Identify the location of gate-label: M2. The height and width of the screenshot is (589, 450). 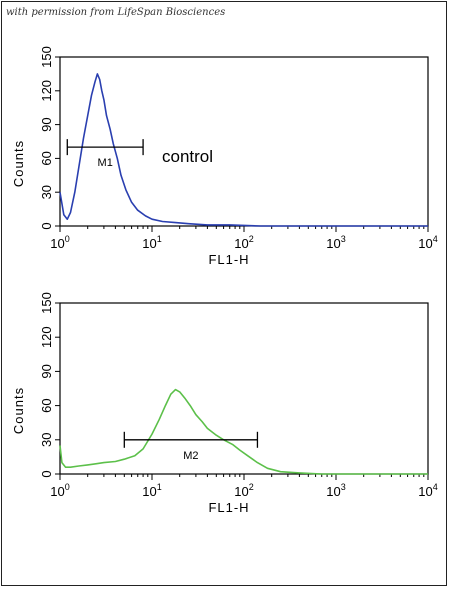
(190, 456).